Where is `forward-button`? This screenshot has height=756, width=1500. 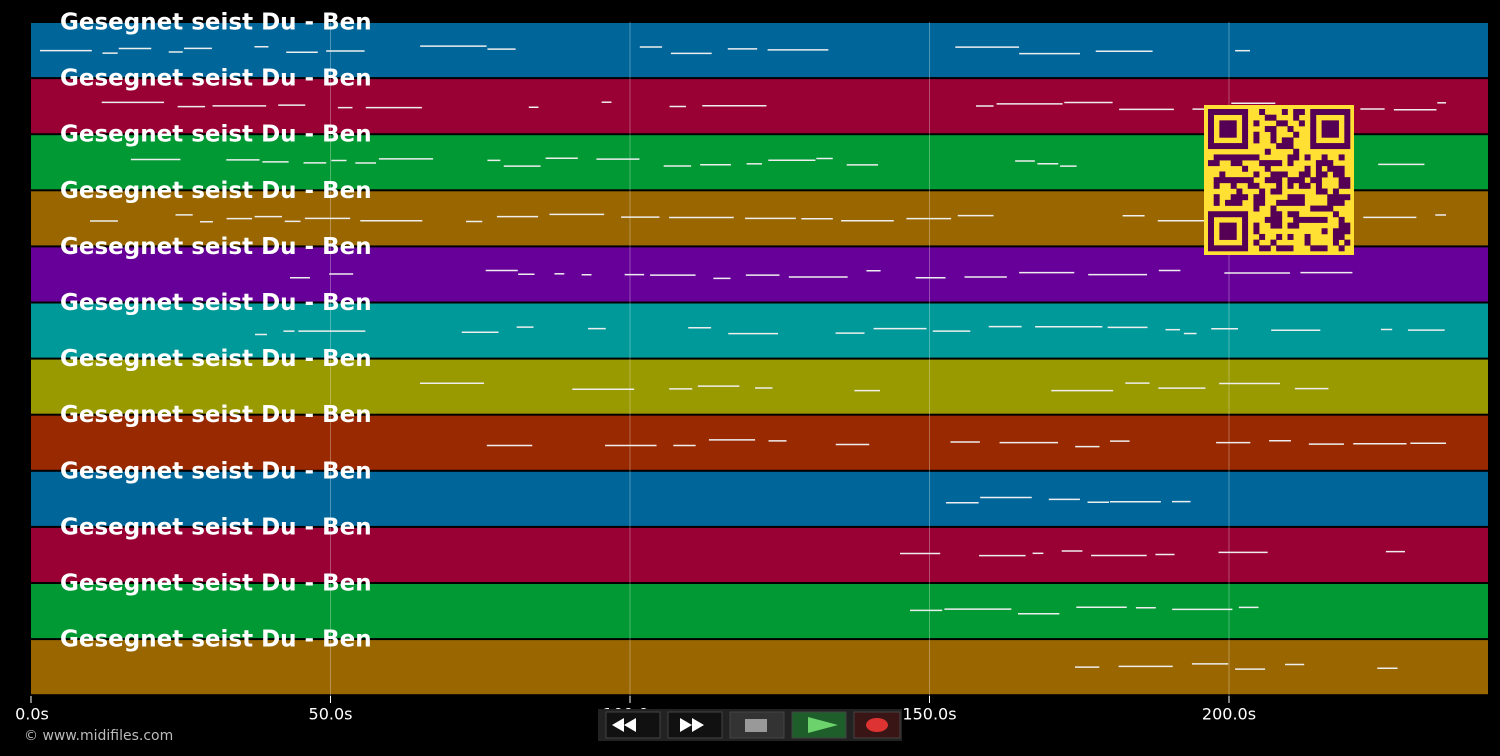
forward-button is located at coordinates (695, 725).